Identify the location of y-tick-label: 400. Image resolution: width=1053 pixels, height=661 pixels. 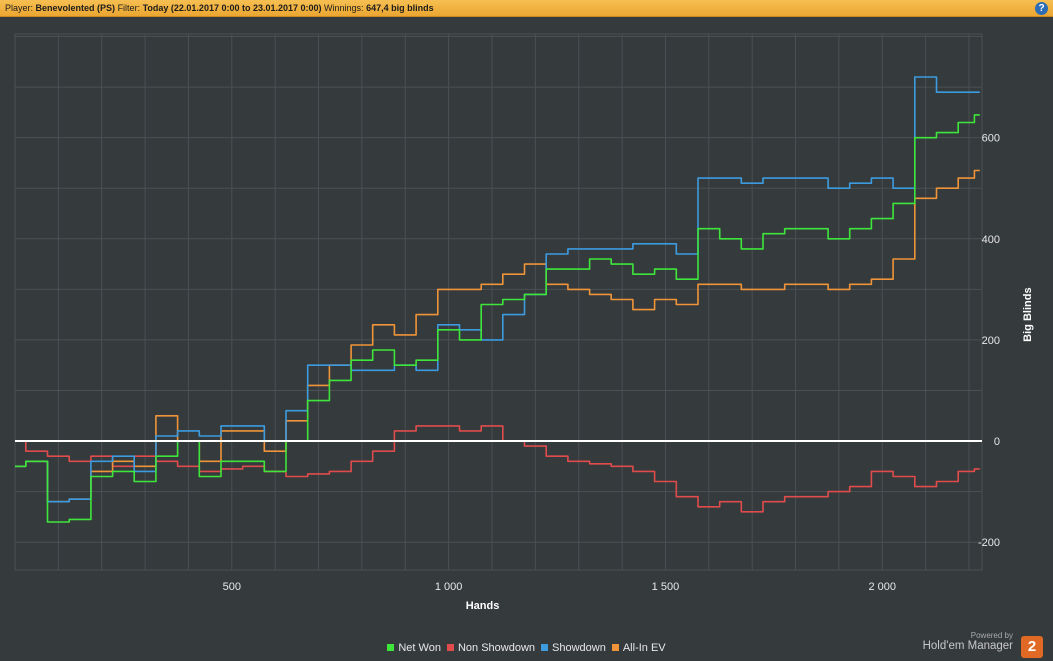
(991, 240).